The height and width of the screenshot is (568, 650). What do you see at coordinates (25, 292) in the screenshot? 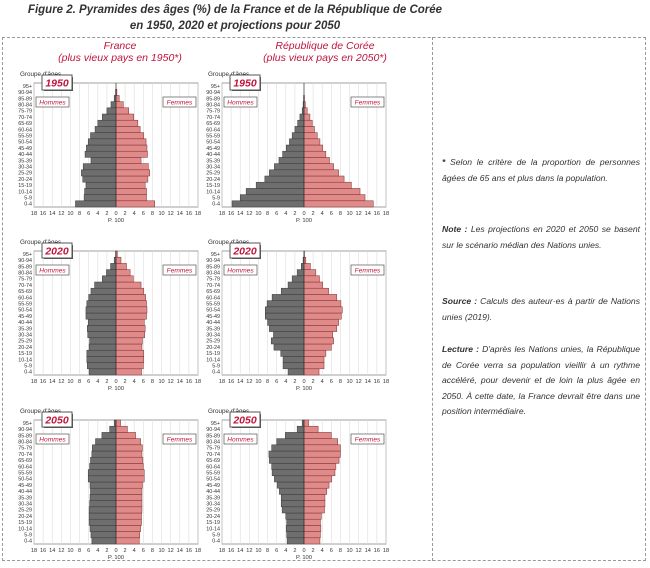
I see `age-tick-label: 65-69` at bounding box center [25, 292].